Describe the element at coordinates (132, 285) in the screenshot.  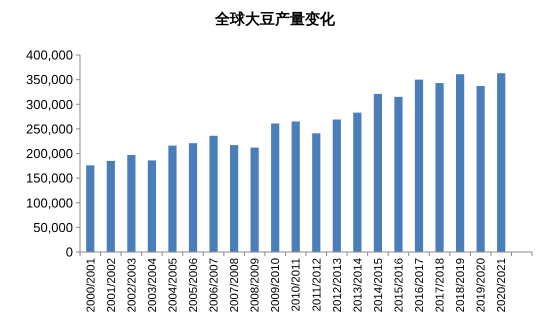
I see `x-tick-label: 2002/2003` at that location.